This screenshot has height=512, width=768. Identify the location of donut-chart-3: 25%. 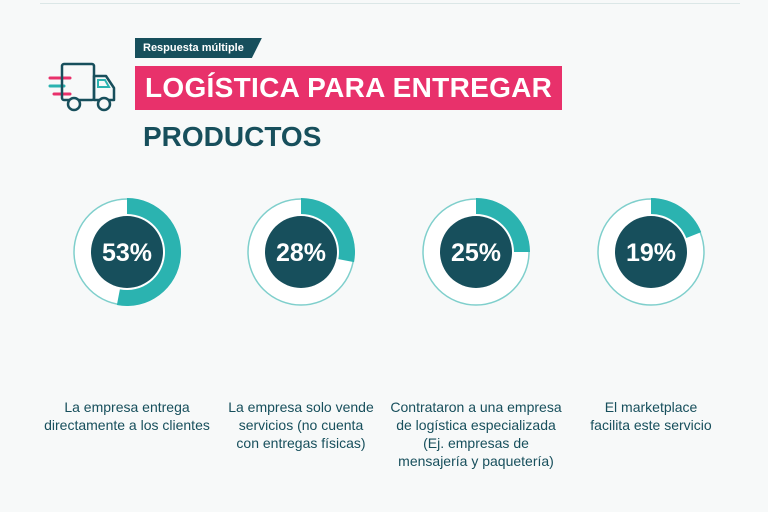
(476, 252).